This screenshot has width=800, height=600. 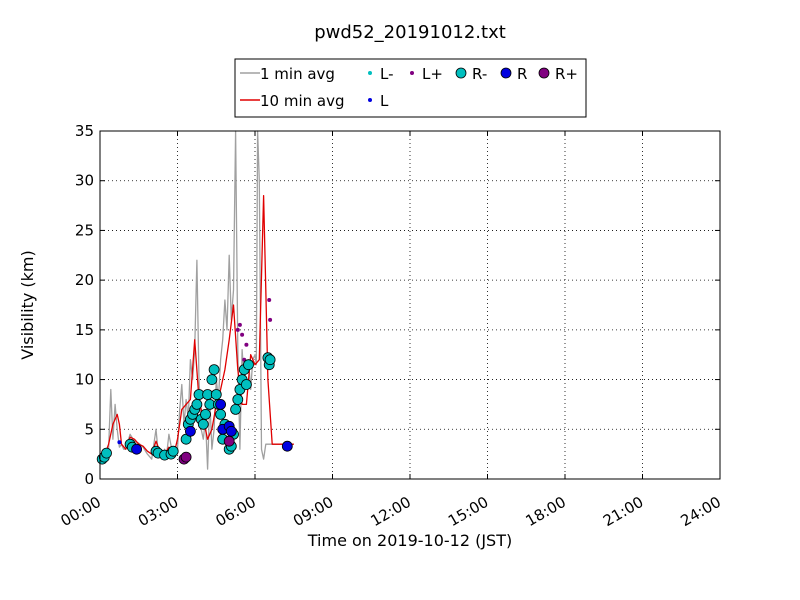 What do you see at coordinates (370, 100) in the screenshot?
I see `legend-marker-L` at bounding box center [370, 100].